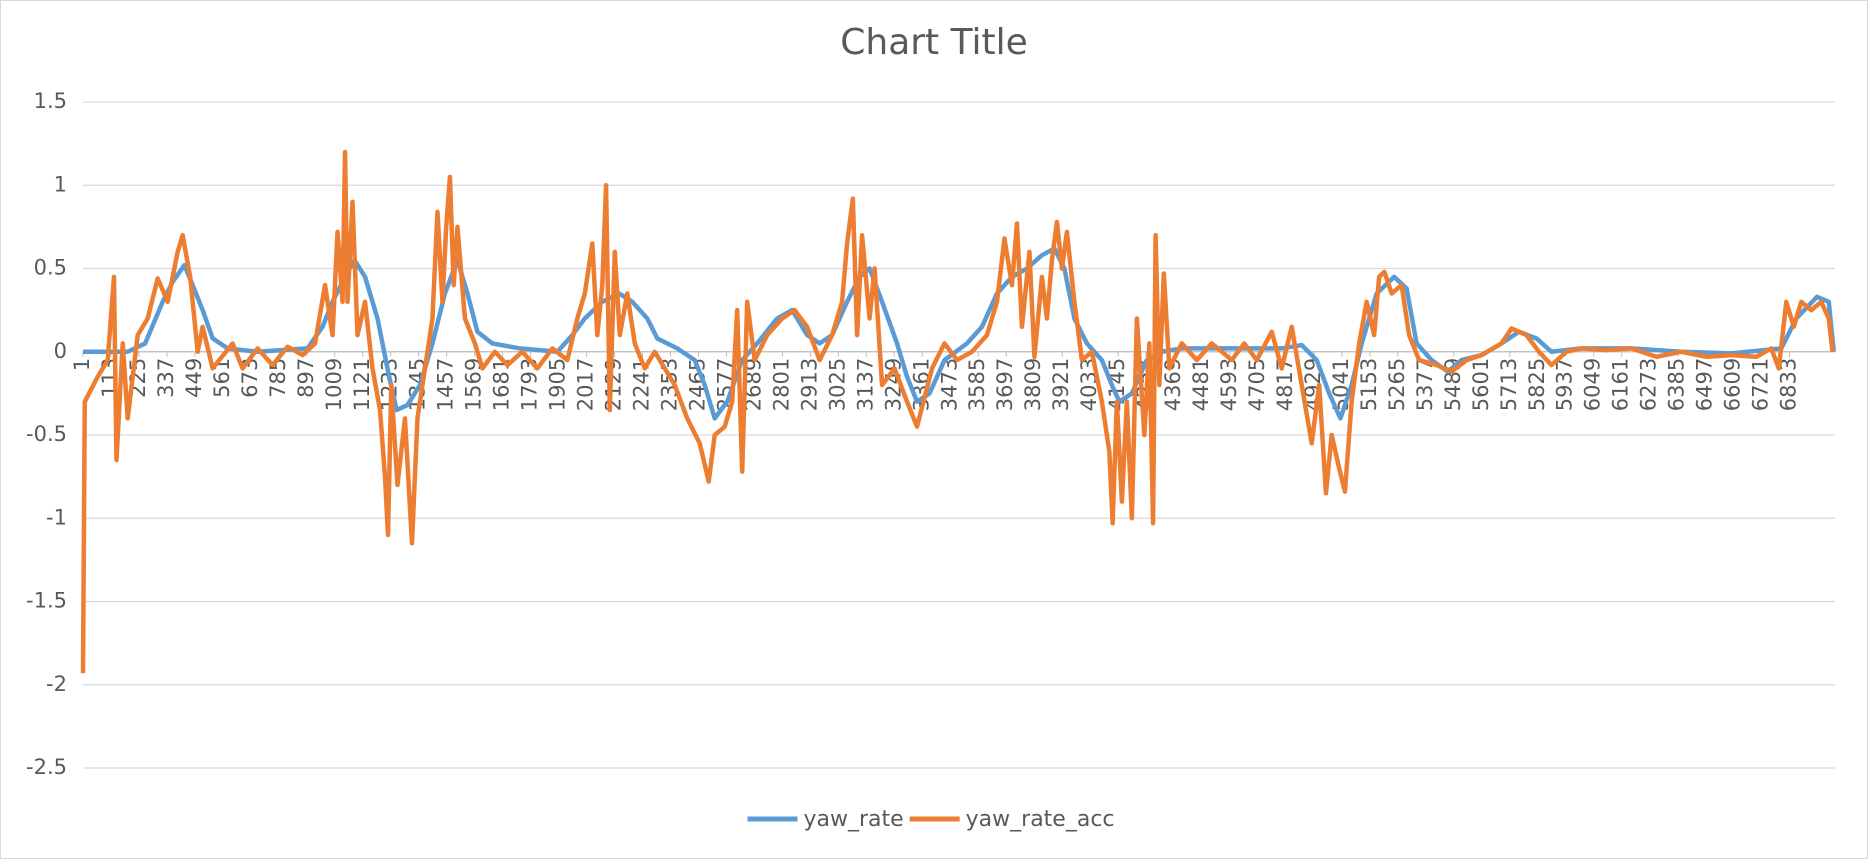 This screenshot has width=1868, height=859. I want to click on x-tick-label: 5601, so click(1481, 384).